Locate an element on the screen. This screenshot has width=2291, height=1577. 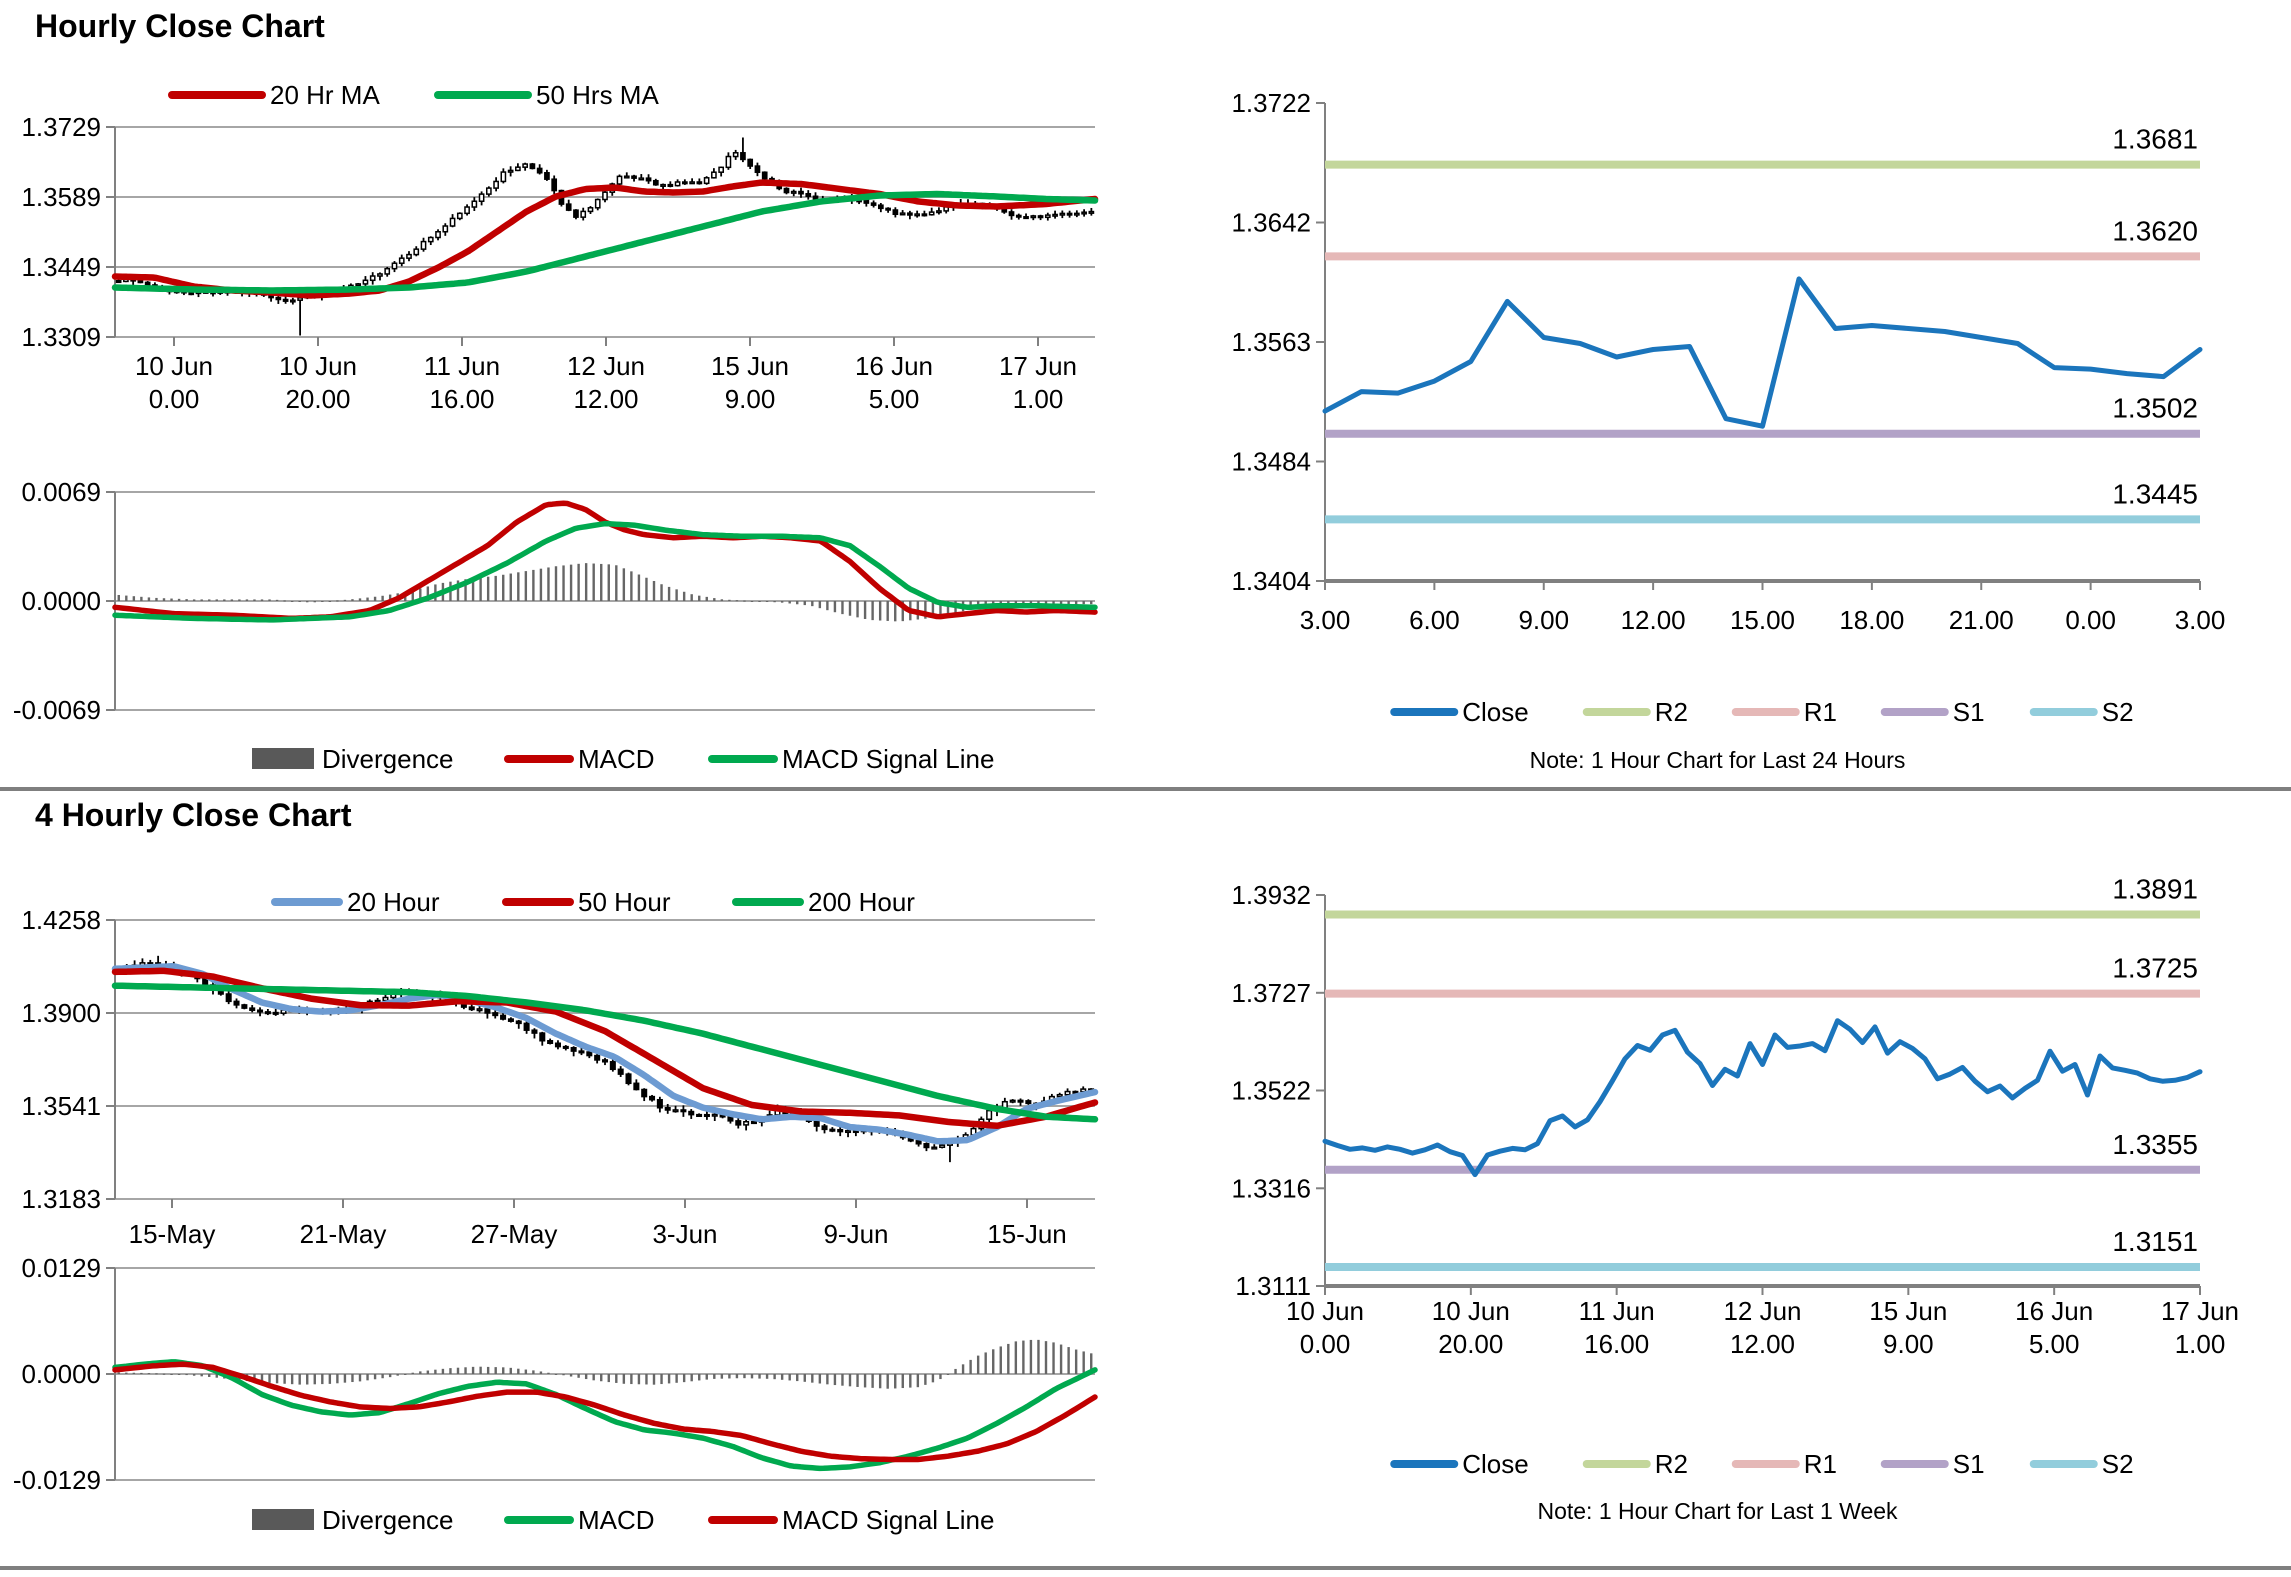
y-tick-label: 1.3722 is located at coordinates (1271, 103).